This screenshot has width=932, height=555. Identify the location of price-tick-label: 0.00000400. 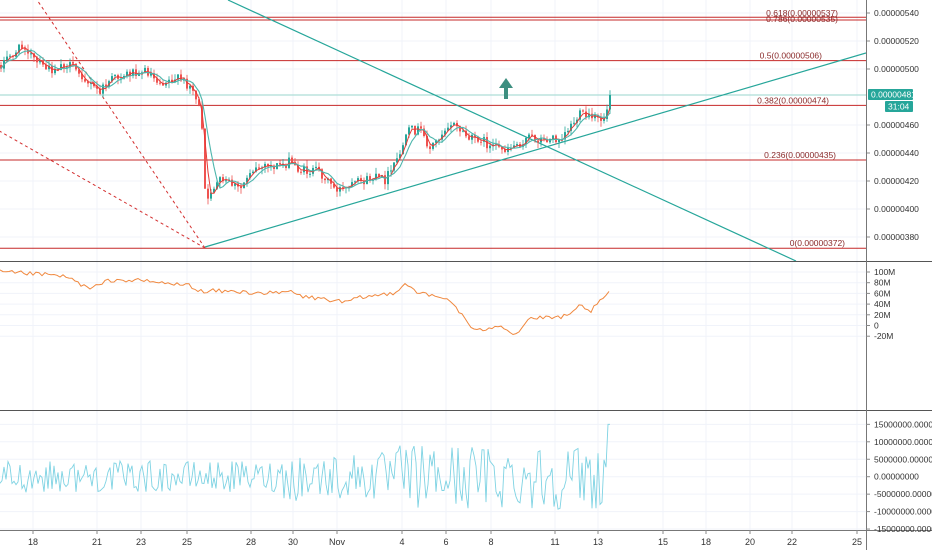
(896, 209).